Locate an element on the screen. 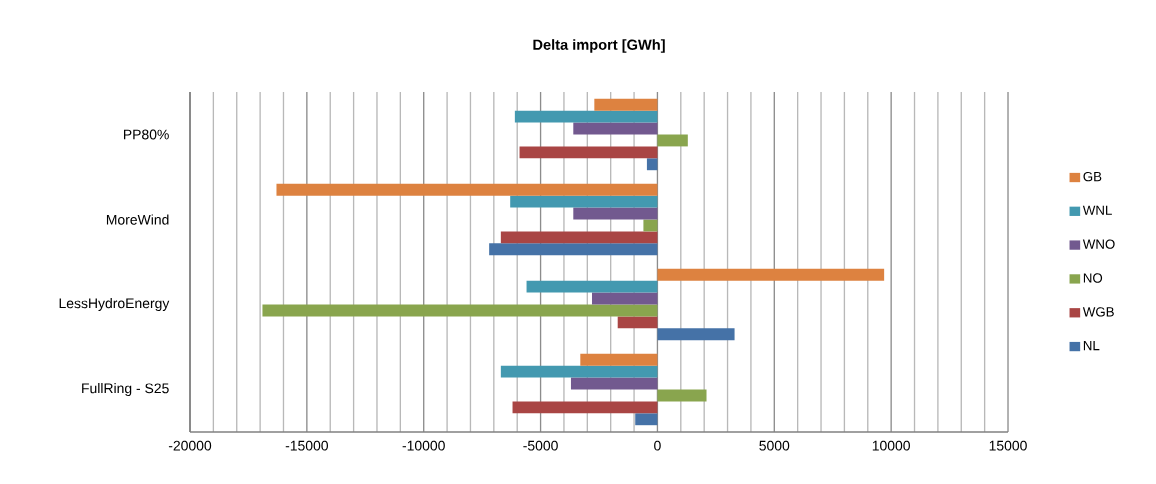  legend-label: GB is located at coordinates (1092, 176).